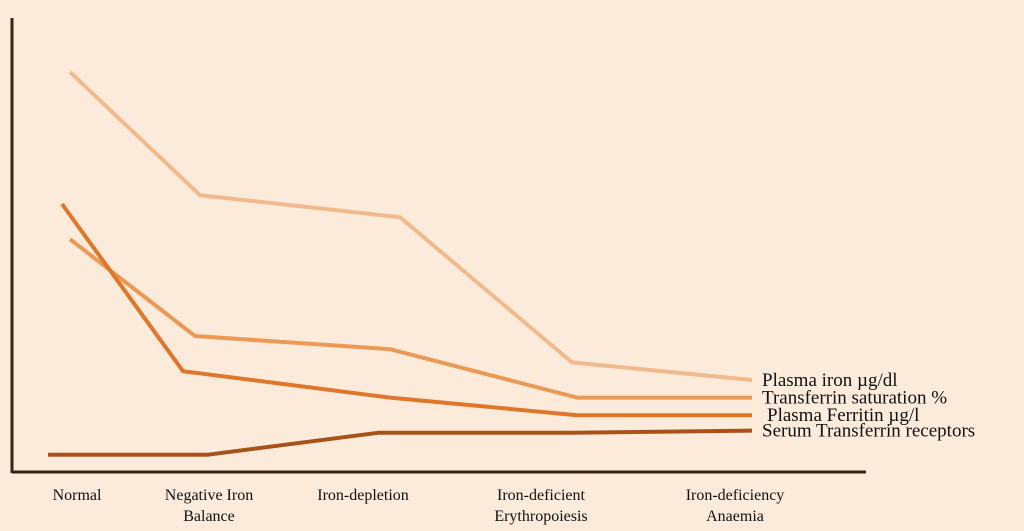 This screenshot has width=1024, height=531. What do you see at coordinates (540, 506) in the screenshot?
I see `x-tick-label-4: Iron-deficient Erythropoiesis` at bounding box center [540, 506].